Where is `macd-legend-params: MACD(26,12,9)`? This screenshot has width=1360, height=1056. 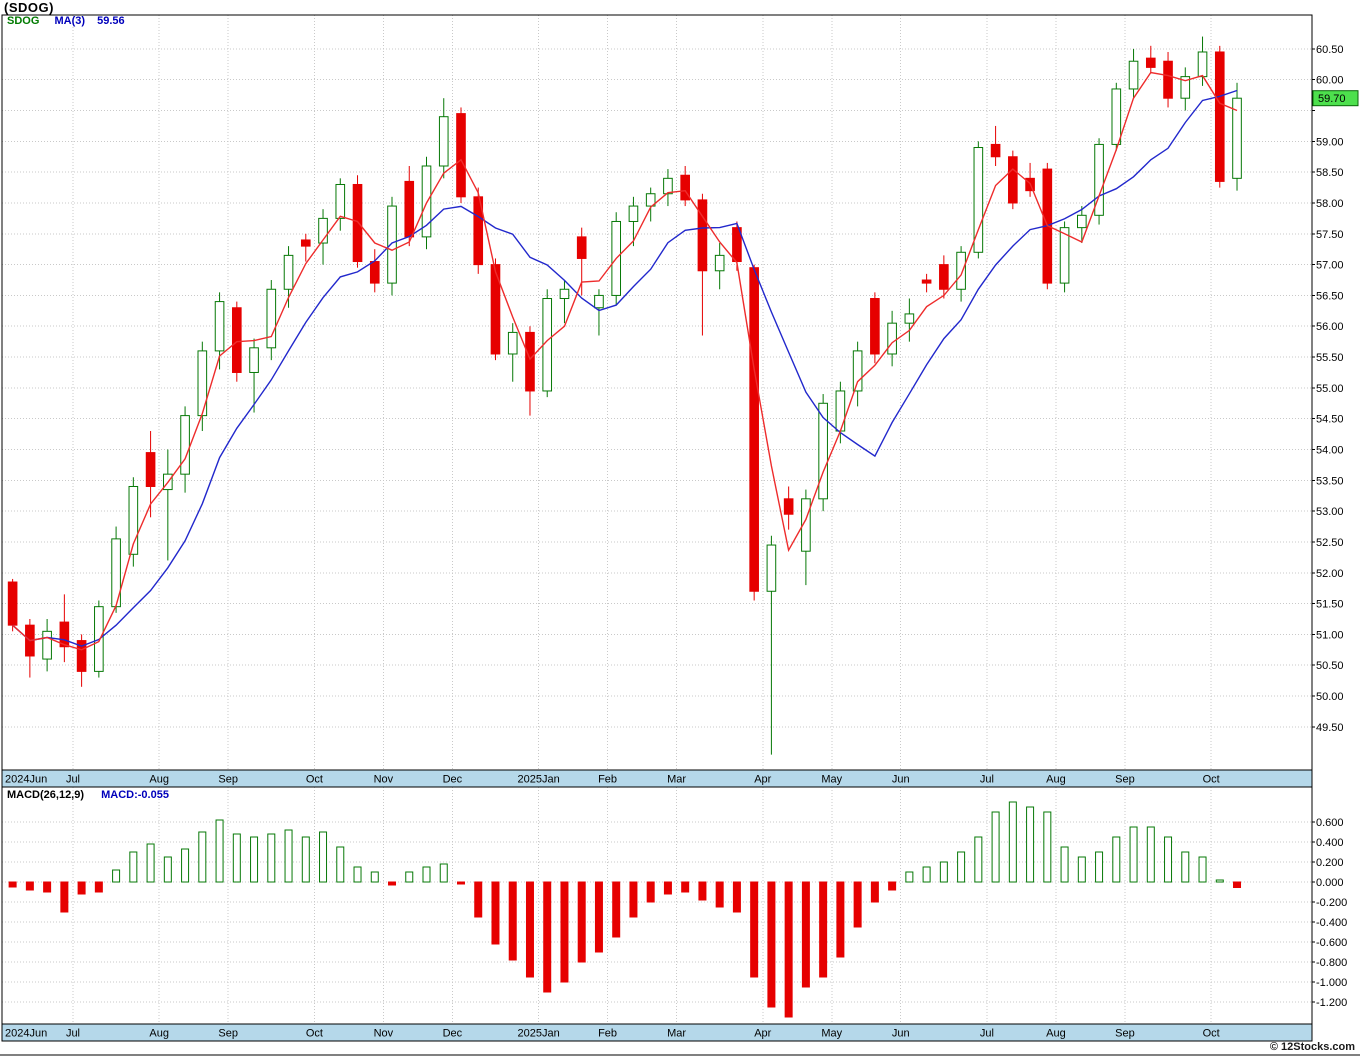
macd-legend-params: MACD(26,12,9) is located at coordinates (46, 795).